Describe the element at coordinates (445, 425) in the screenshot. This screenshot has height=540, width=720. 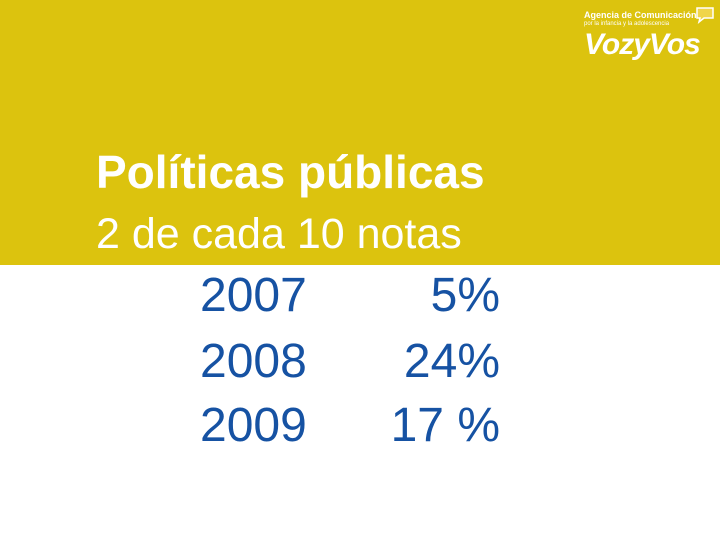
I see `row-percent: 17 %` at that location.